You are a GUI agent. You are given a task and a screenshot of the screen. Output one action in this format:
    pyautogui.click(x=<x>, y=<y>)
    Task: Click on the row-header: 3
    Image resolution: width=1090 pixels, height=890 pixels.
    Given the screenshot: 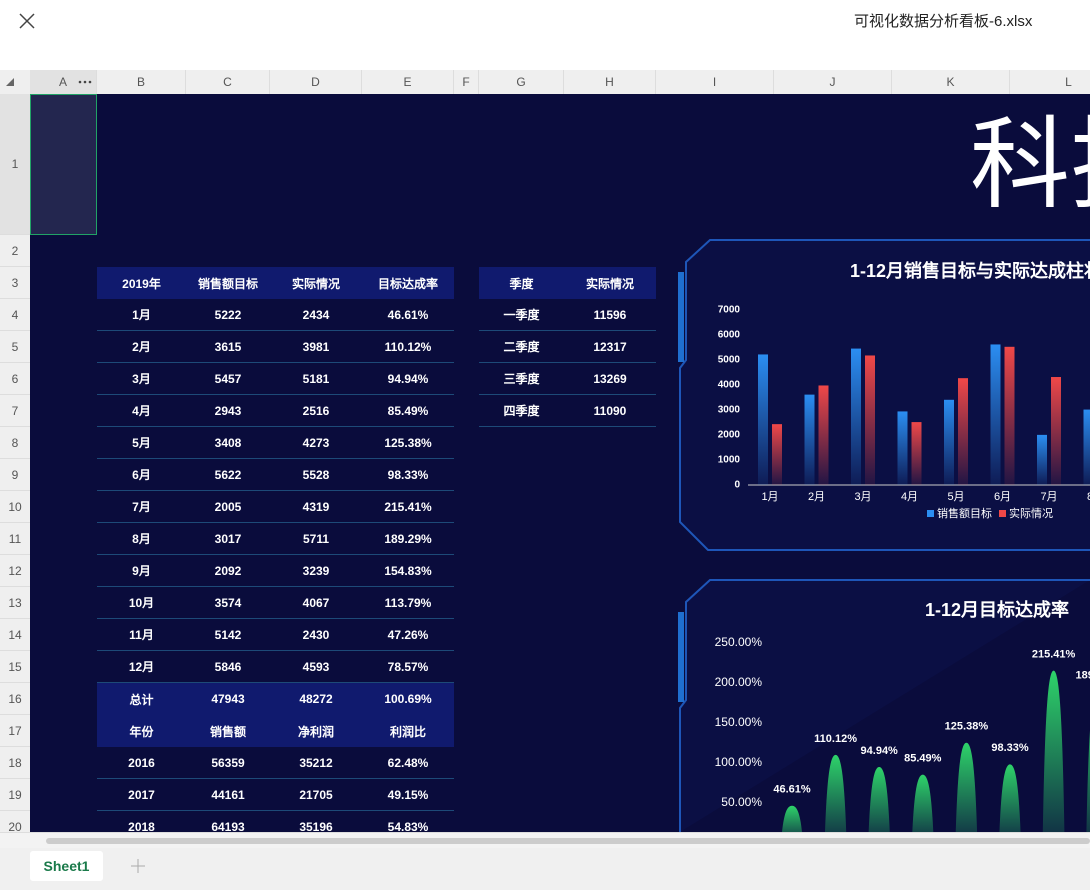 What is the action you would take?
    pyautogui.click(x=15, y=283)
    